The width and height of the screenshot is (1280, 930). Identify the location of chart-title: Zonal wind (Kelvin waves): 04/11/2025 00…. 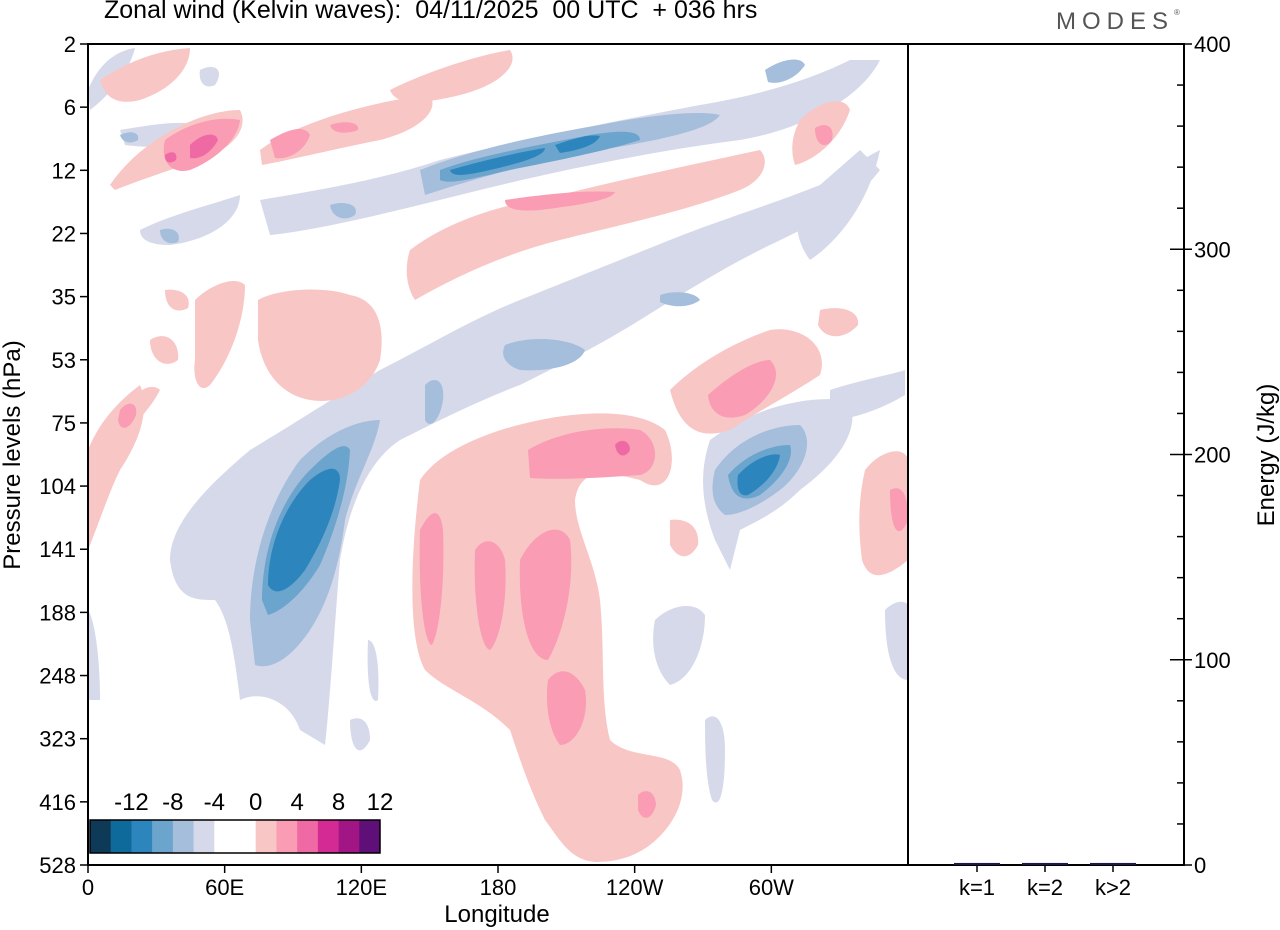
(431, 12).